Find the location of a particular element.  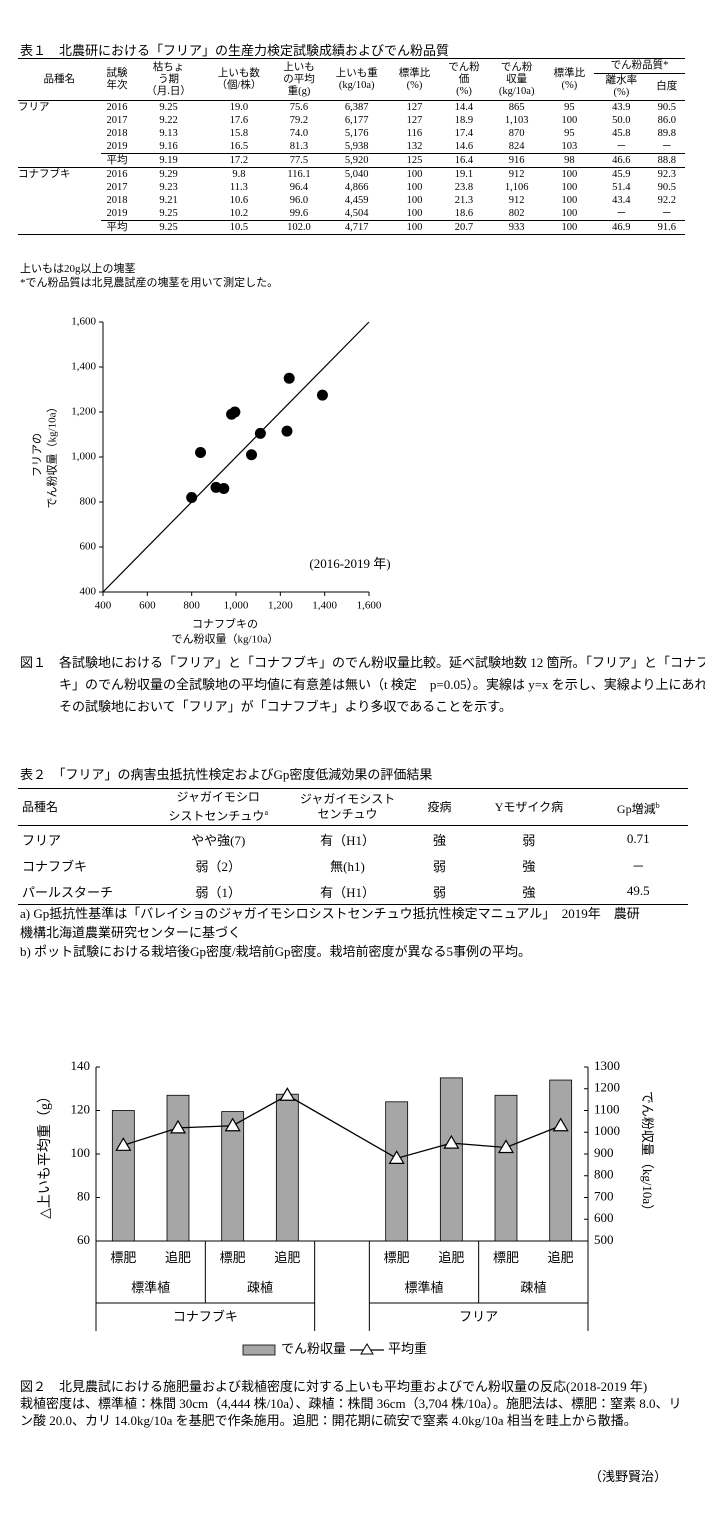

x-tick-label: 1,000 is located at coordinates (236, 606).